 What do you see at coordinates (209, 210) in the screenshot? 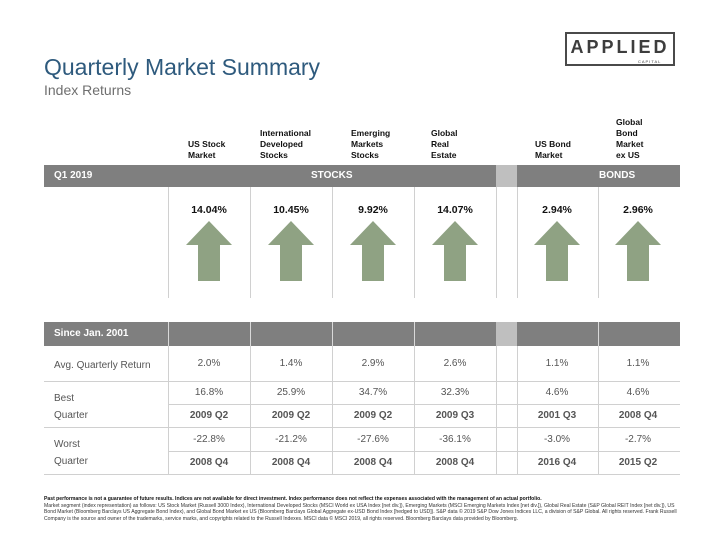
I see `return-us-stock: 14.04%` at bounding box center [209, 210].